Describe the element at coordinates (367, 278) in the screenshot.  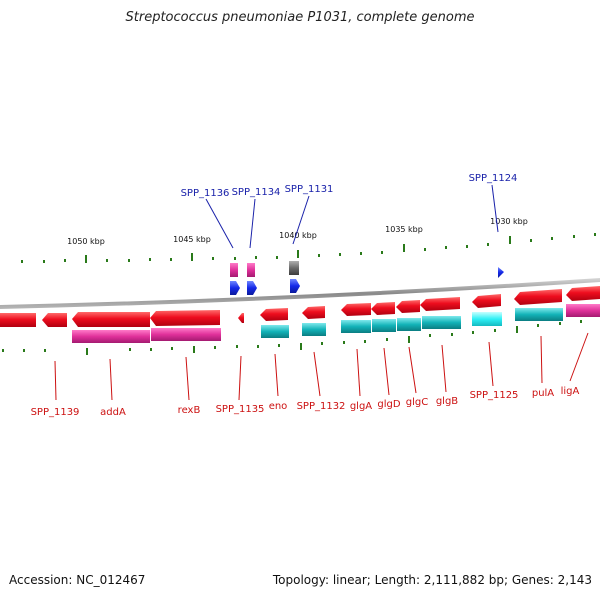
I see `upper-features` at that location.